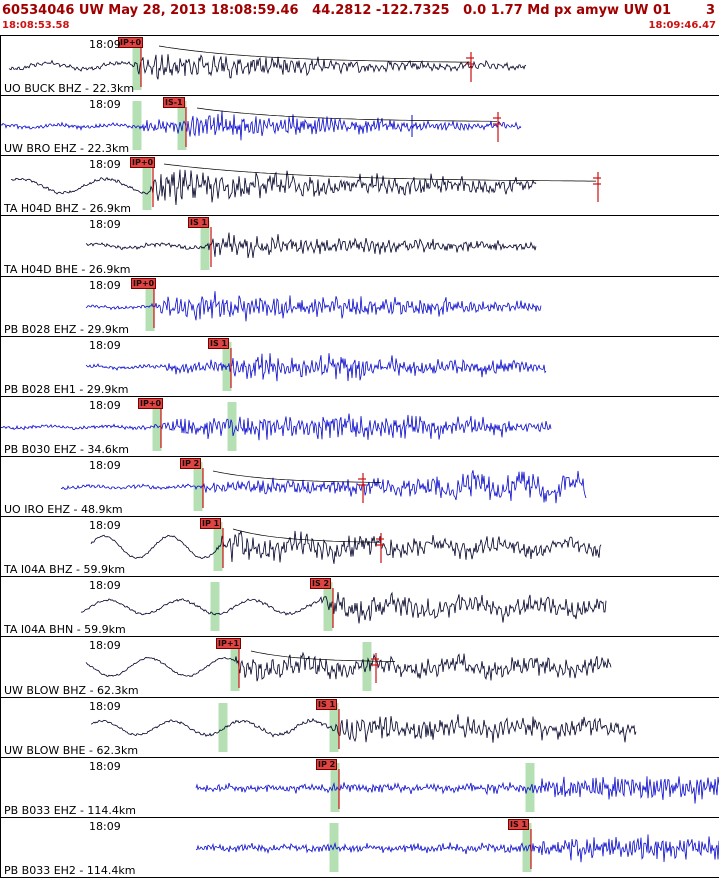  I want to click on waveform-canvas-uw-blow-bhz, so click(360, 667).